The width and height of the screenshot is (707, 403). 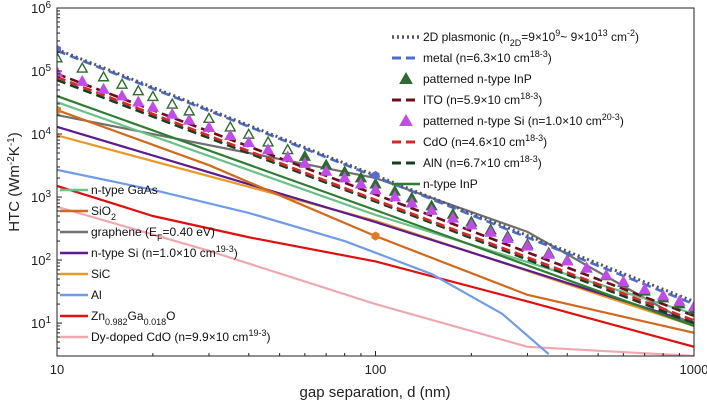 What do you see at coordinates (41, 197) in the screenshot?
I see `y-tick-label: 10³` at bounding box center [41, 197].